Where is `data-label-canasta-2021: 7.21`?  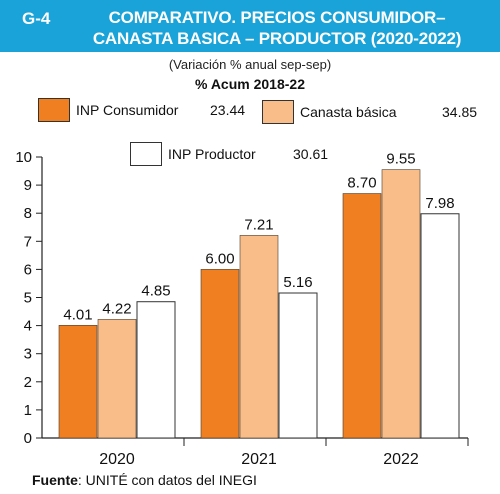 data-label-canasta-2021: 7.21 is located at coordinates (258, 224).